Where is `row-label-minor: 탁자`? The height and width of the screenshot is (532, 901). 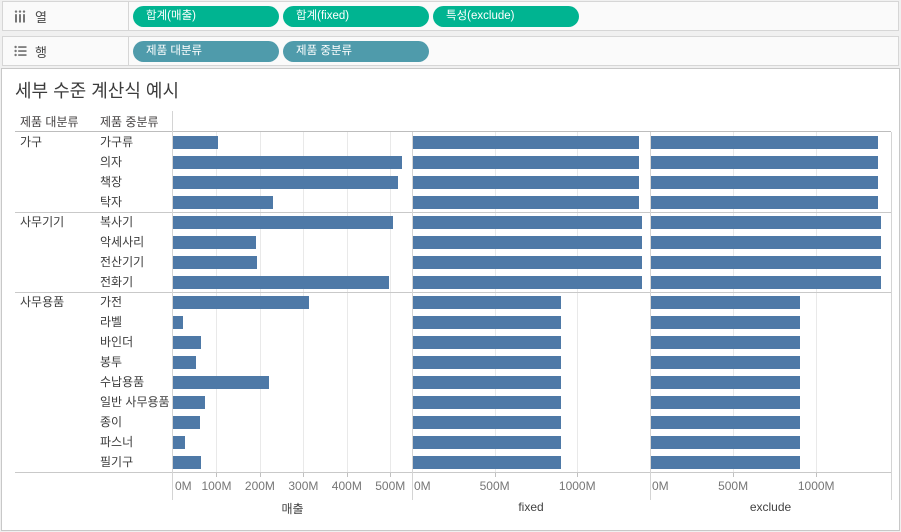 row-label-minor: 탁자 is located at coordinates (111, 202).